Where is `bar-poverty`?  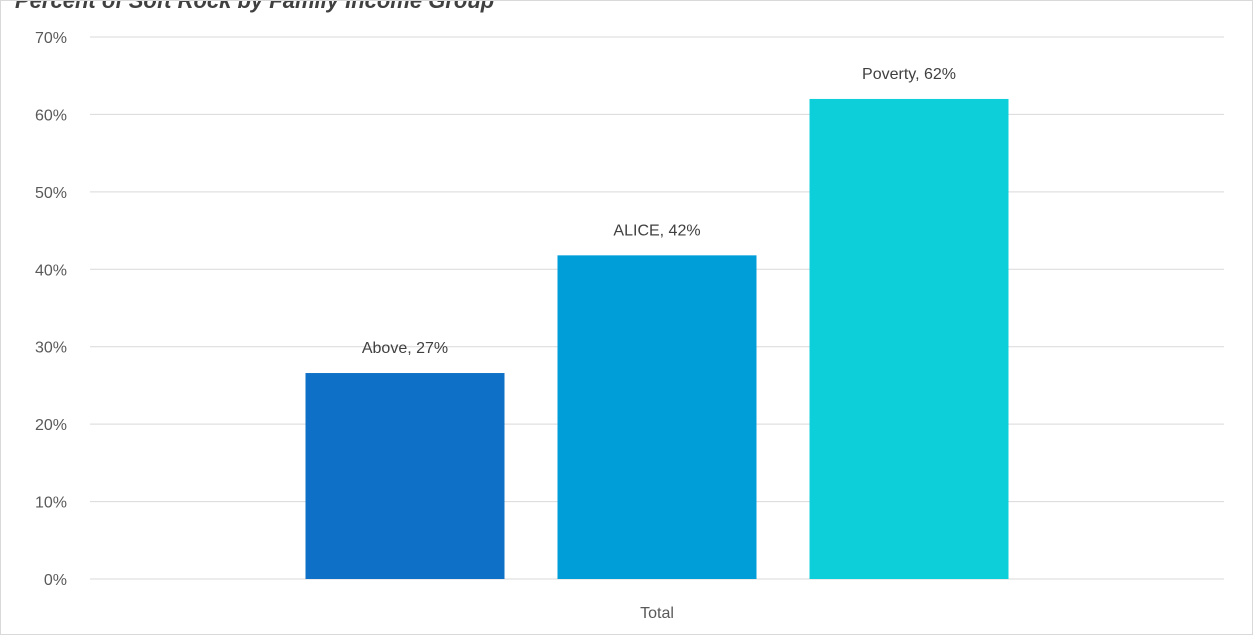
bar-poverty is located at coordinates (909, 338).